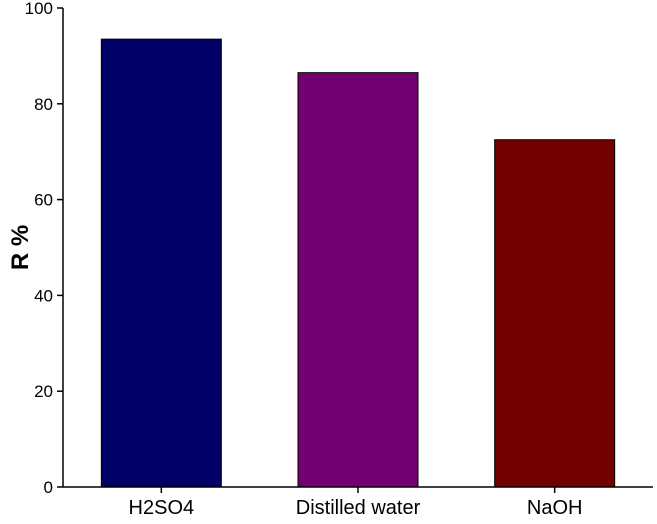  I want to click on y-tick-label: 60, so click(43, 200).